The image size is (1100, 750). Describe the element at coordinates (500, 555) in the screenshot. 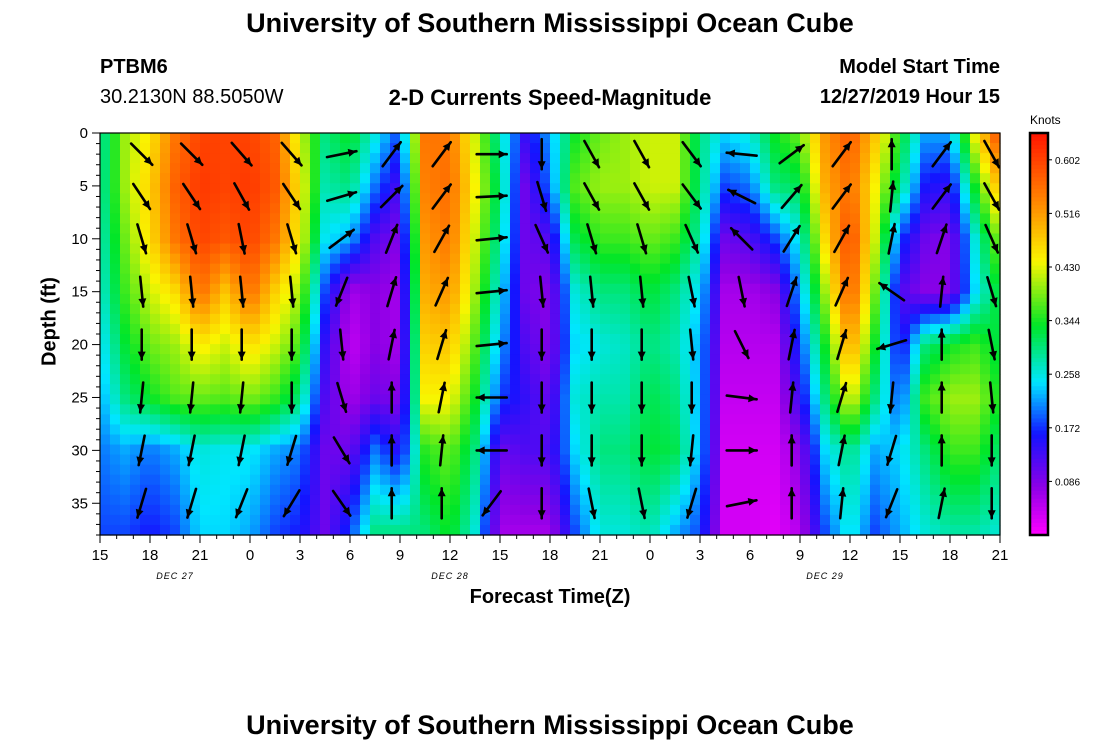

I see `x-tick-label: 15` at that location.